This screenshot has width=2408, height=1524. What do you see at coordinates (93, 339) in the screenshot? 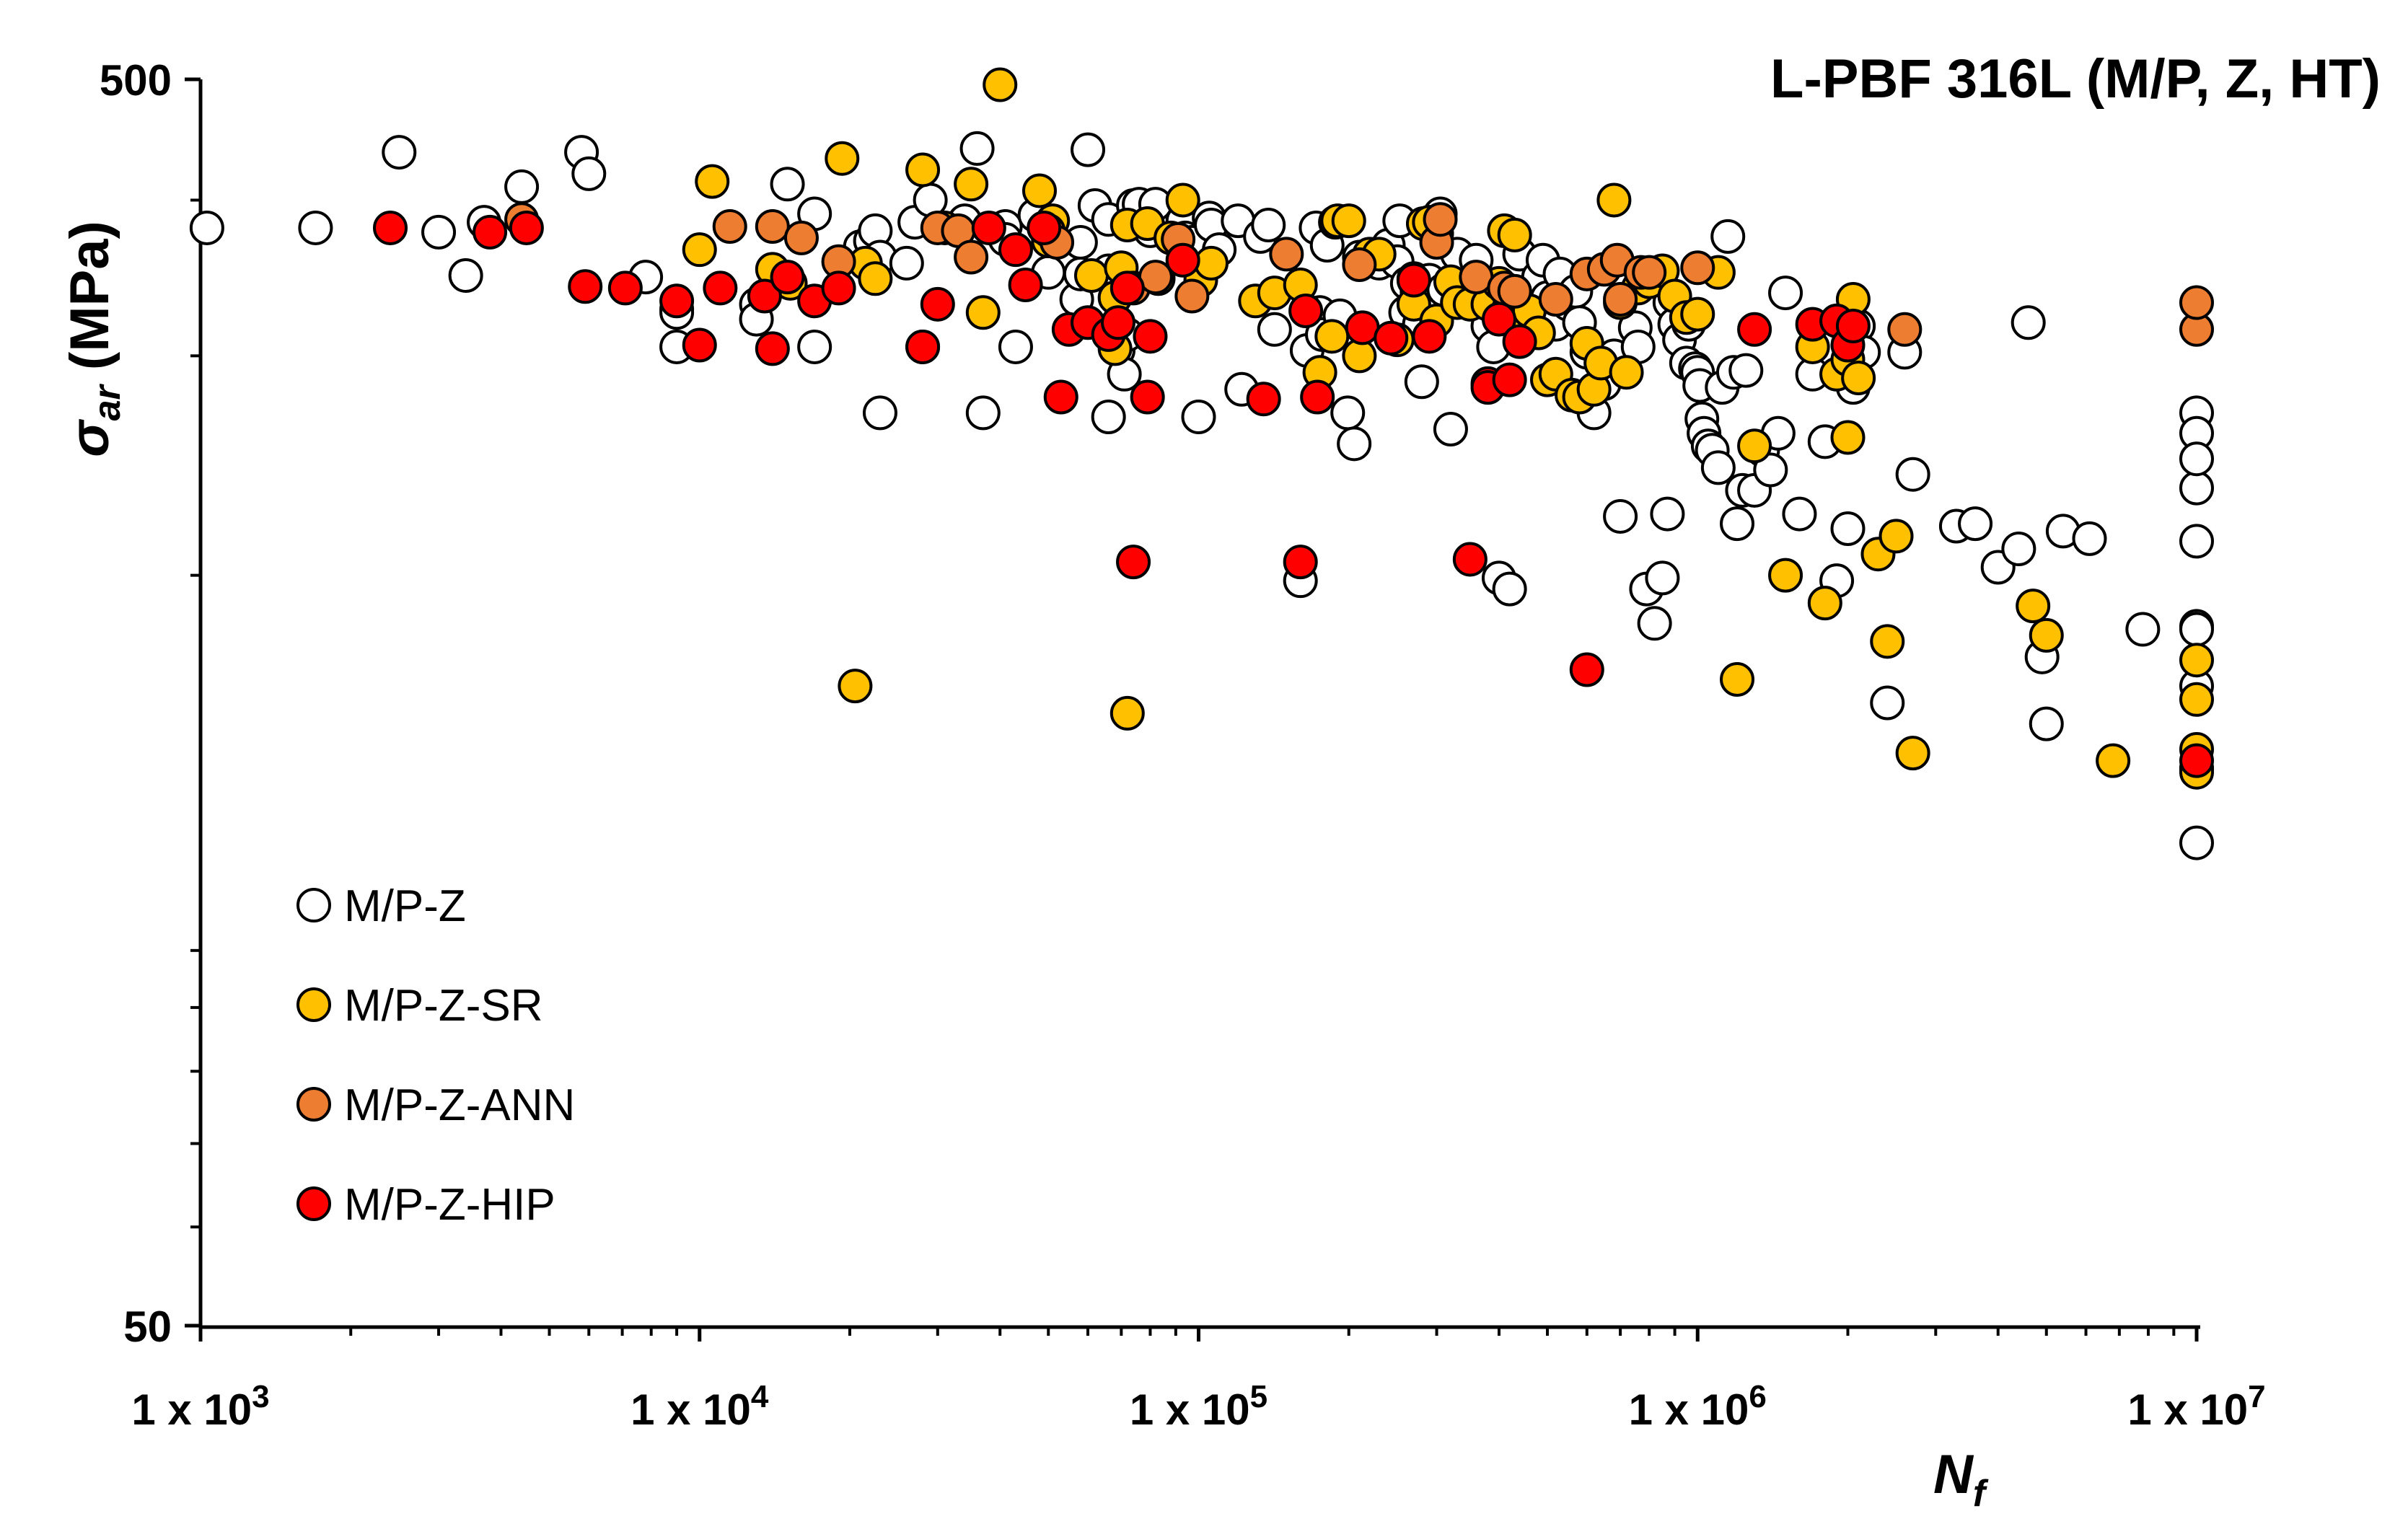
I see `y-axis-label: σar (MPa)` at bounding box center [93, 339].